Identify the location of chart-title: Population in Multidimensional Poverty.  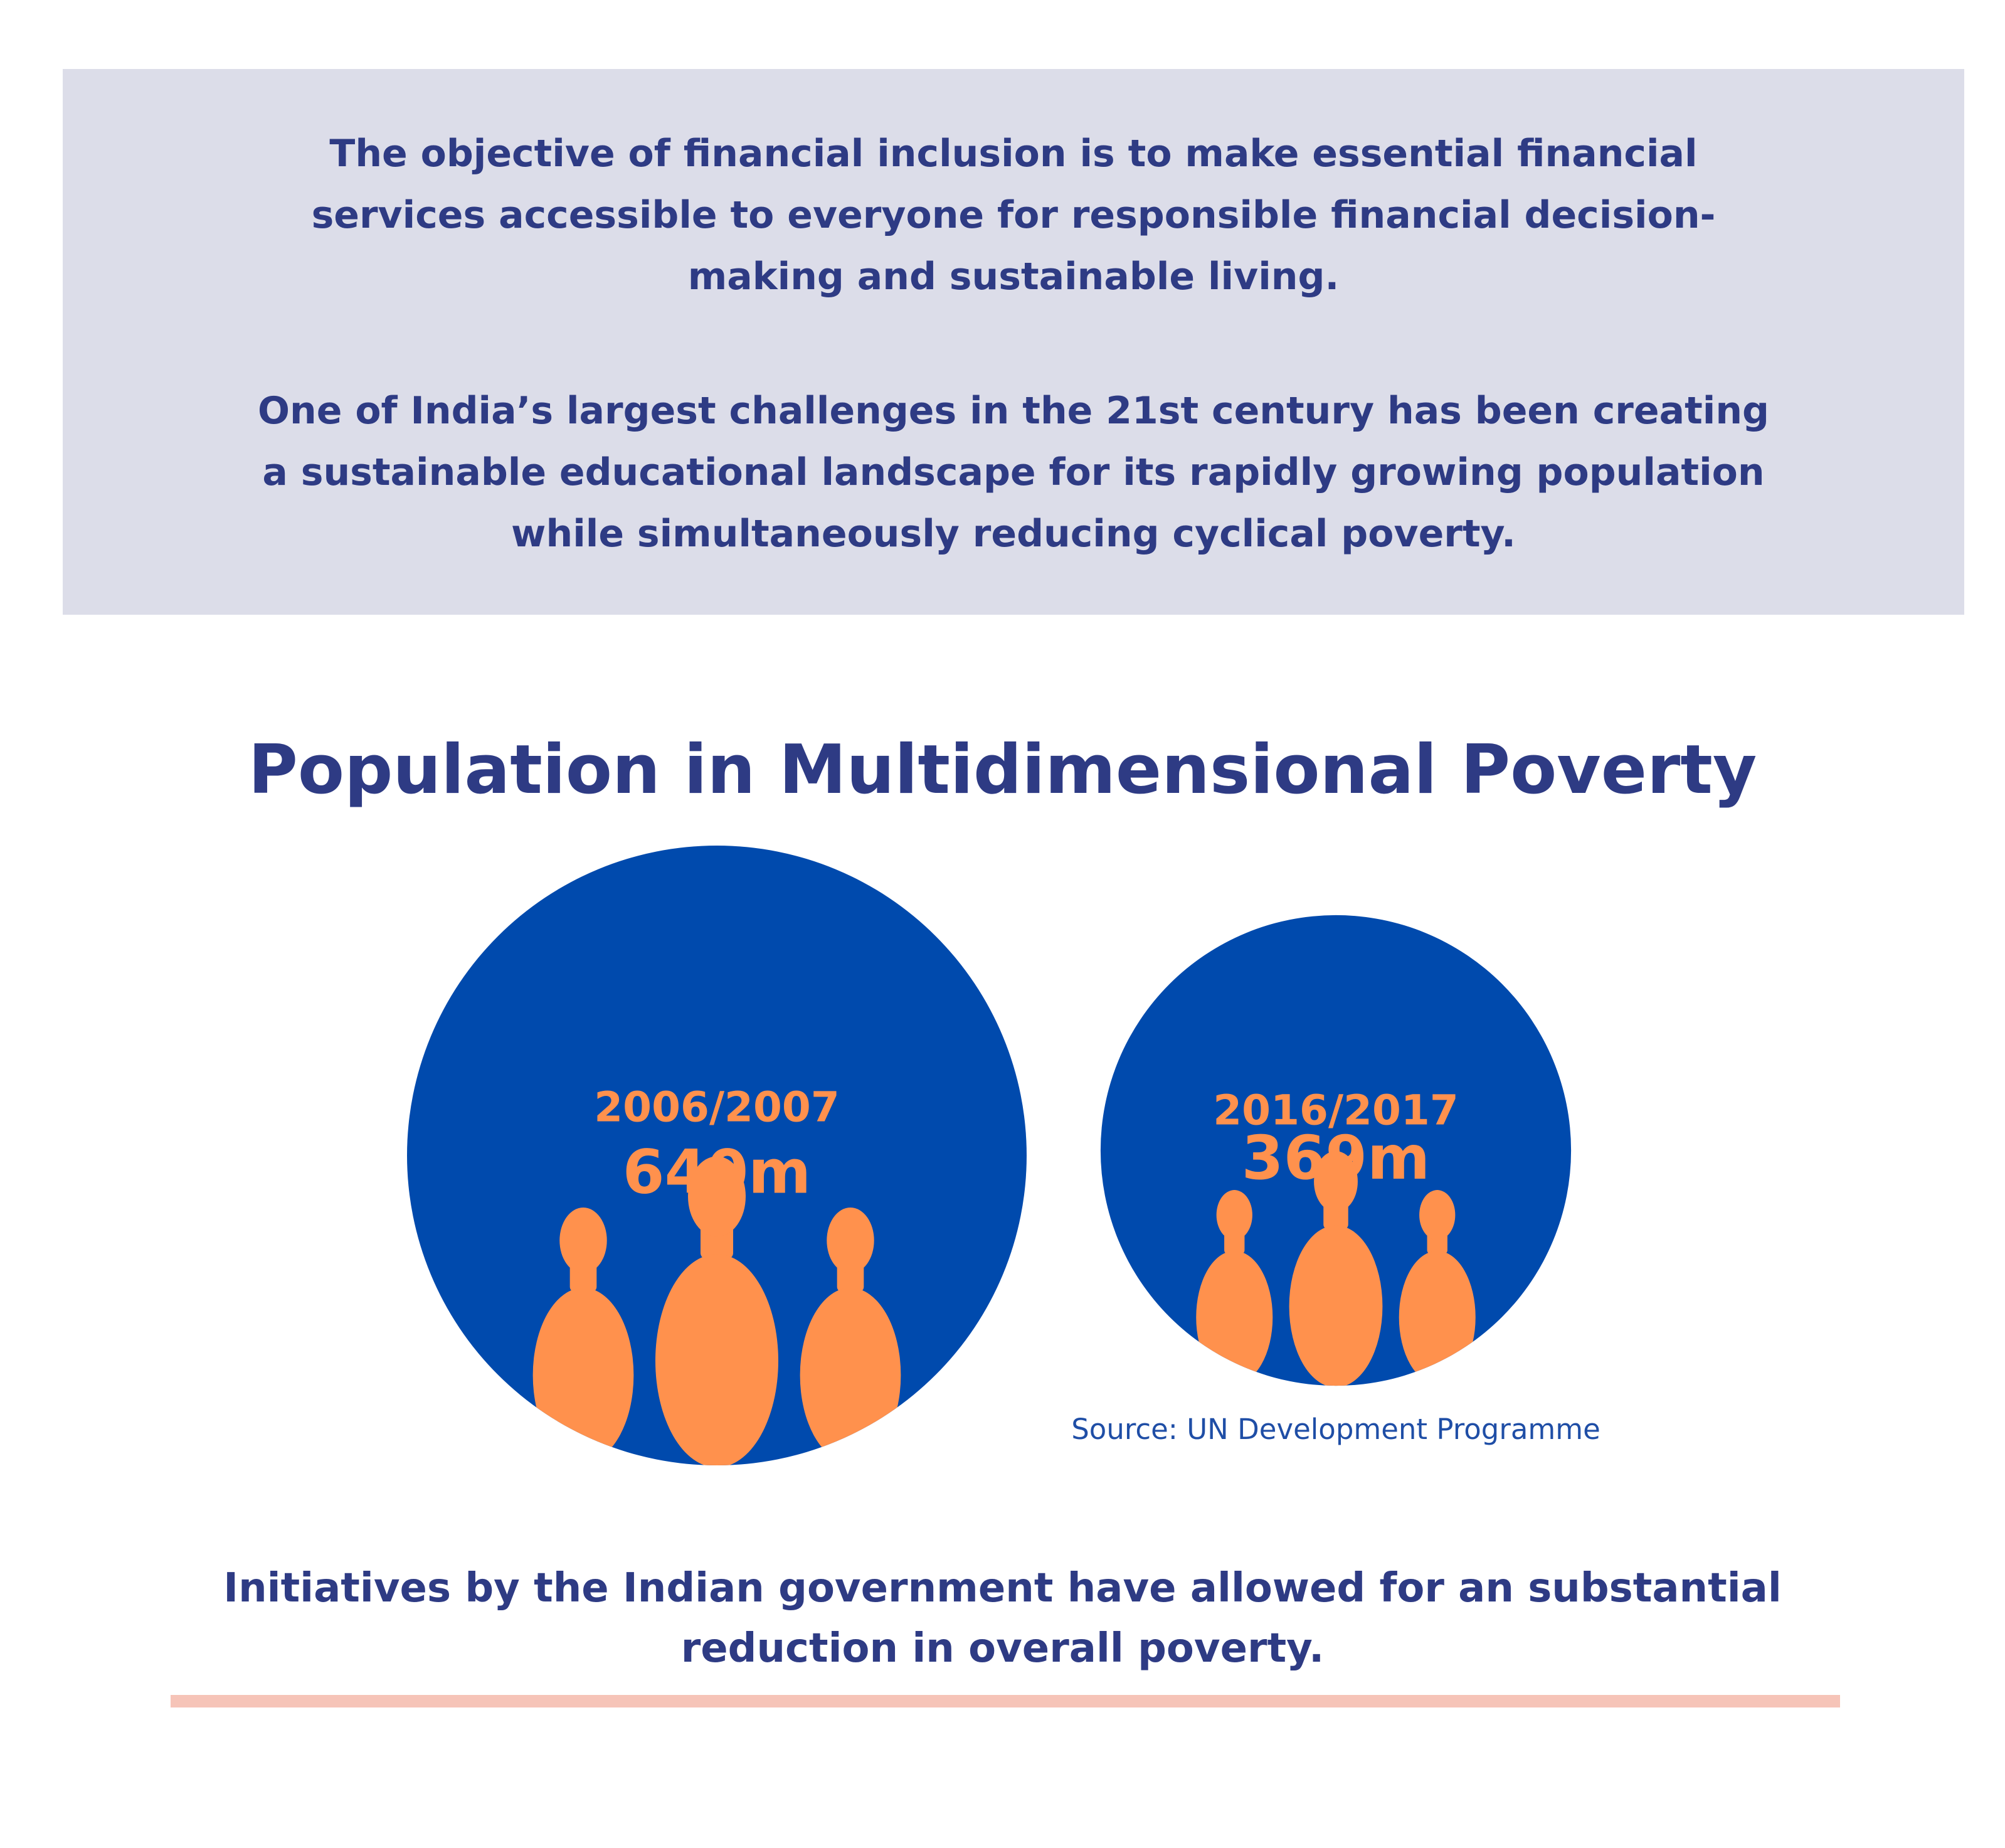
(1002, 770).